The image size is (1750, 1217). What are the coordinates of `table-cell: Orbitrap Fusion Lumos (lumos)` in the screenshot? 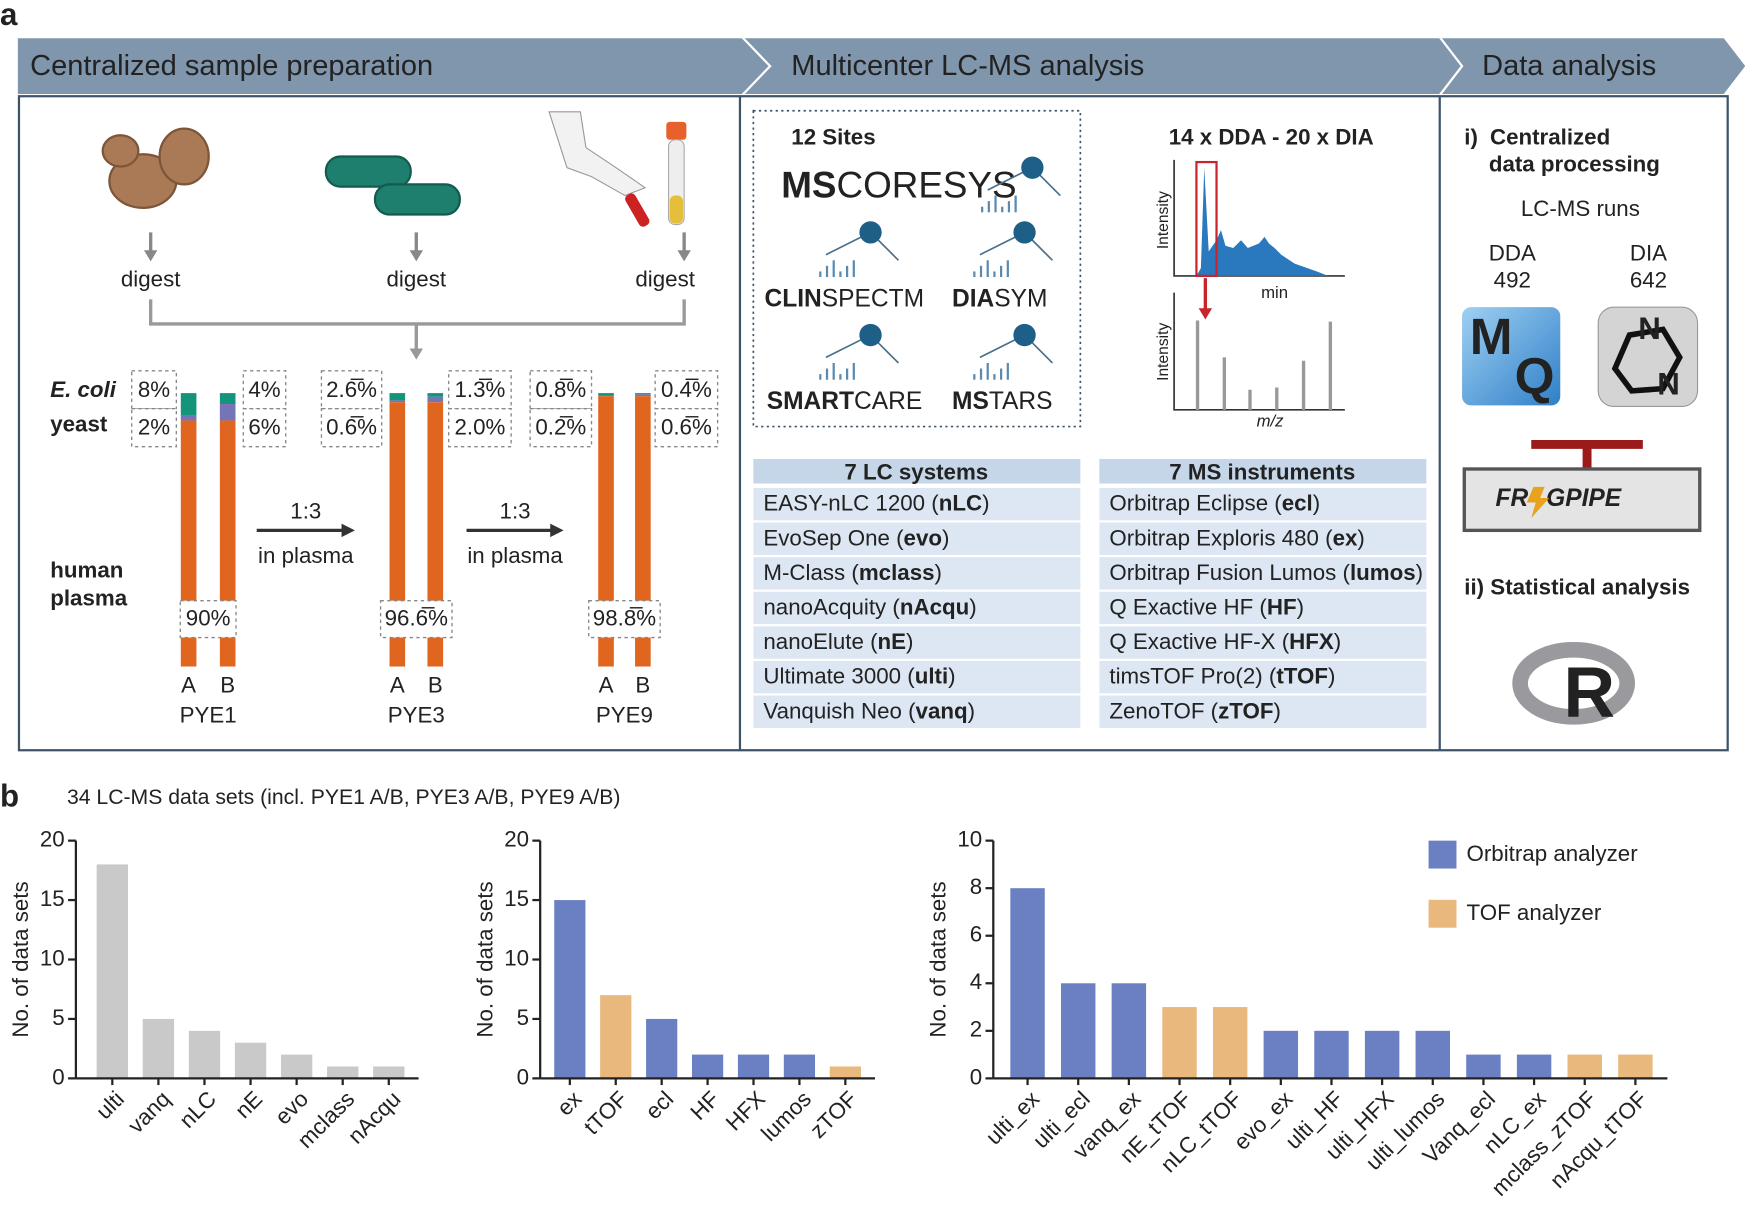 It's located at (1266, 572).